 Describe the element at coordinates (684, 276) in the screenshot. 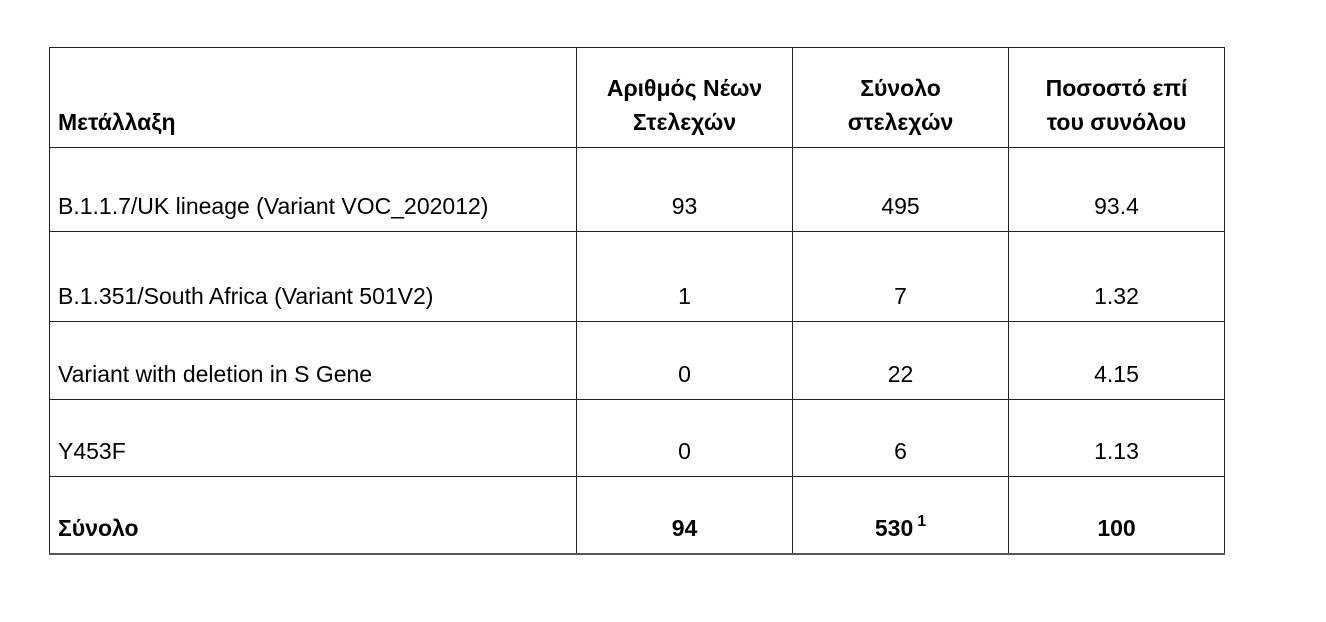

I see `table-cell: 1` at that location.